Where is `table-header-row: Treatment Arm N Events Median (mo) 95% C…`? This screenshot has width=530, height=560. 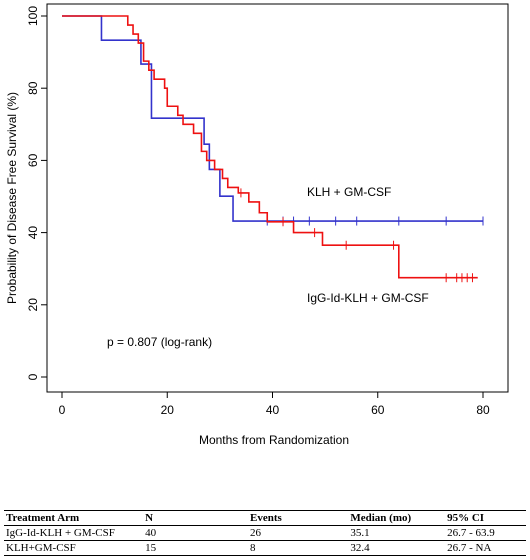
table-header-row: Treatment Arm N Events Median (mo) 95% C… is located at coordinates (265, 518).